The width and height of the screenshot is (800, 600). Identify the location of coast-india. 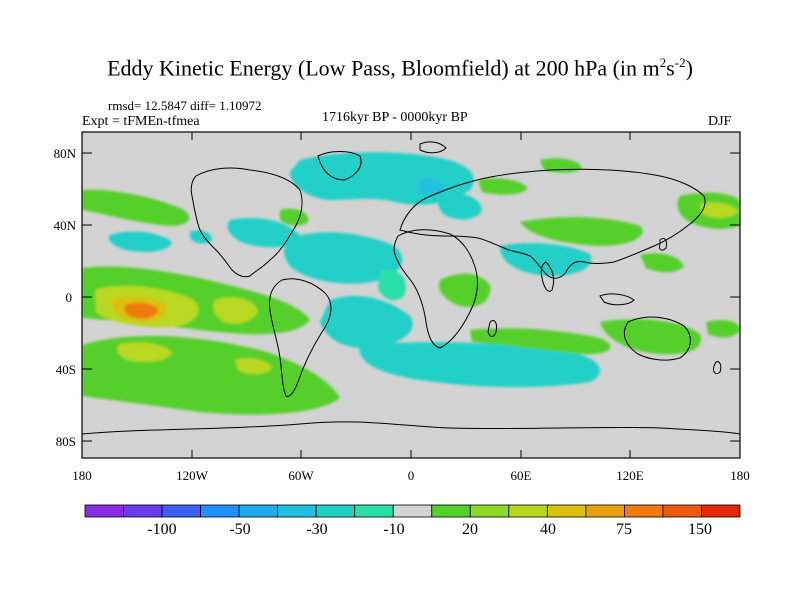
(547, 276).